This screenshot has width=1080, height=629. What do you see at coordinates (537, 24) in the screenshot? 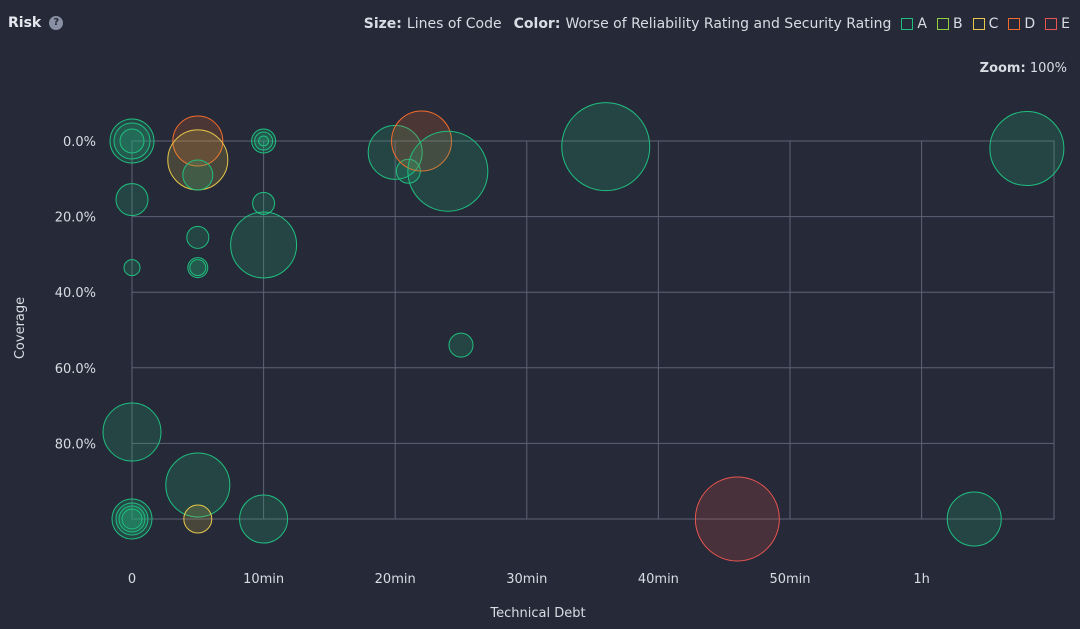
I see `color-label: Color:` at bounding box center [537, 24].